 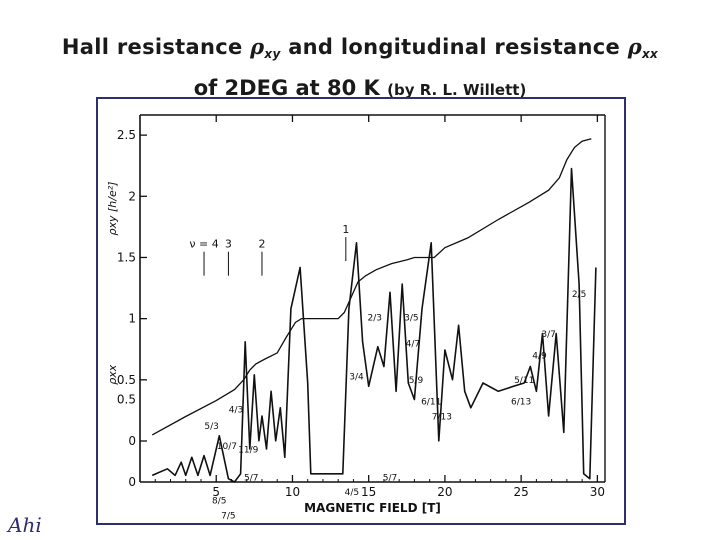 I want to click on fraction-label: 6/13, so click(x=521, y=402).